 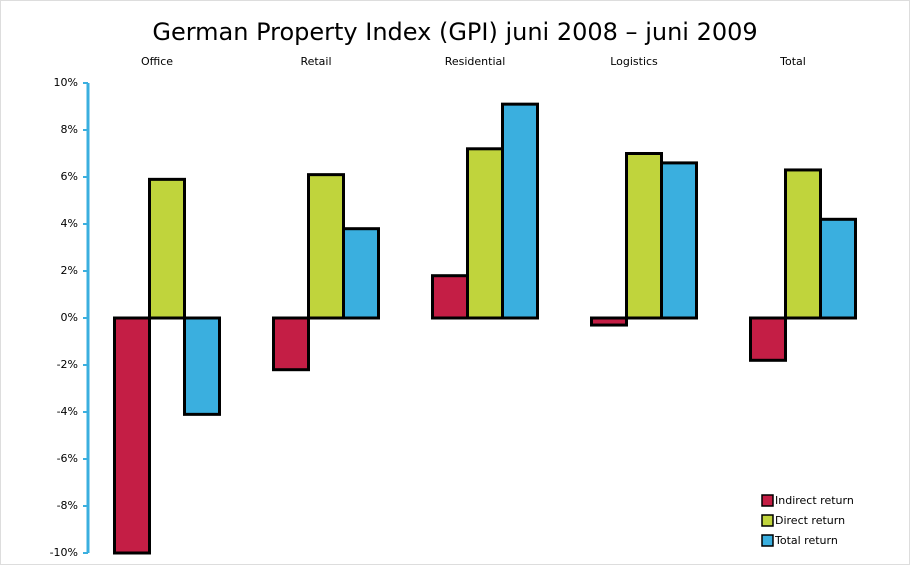 I want to click on y-tick-label: -10%, so click(x=64, y=552).